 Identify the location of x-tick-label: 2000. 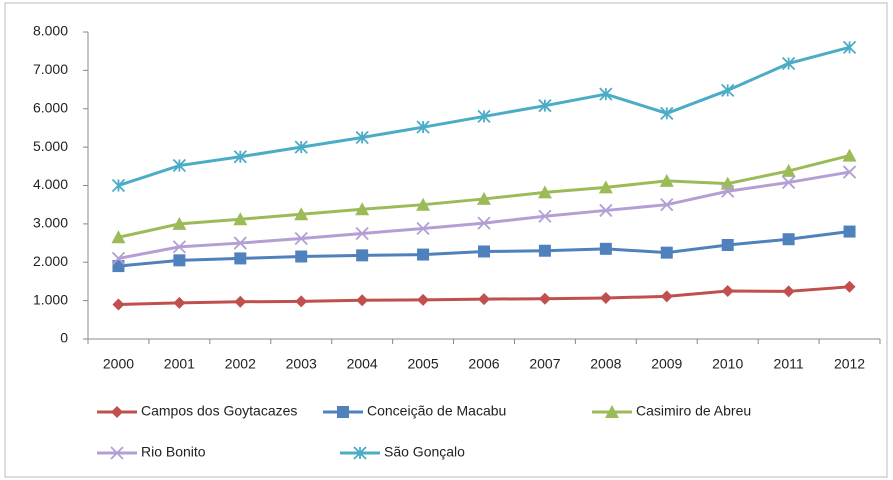
(118, 364).